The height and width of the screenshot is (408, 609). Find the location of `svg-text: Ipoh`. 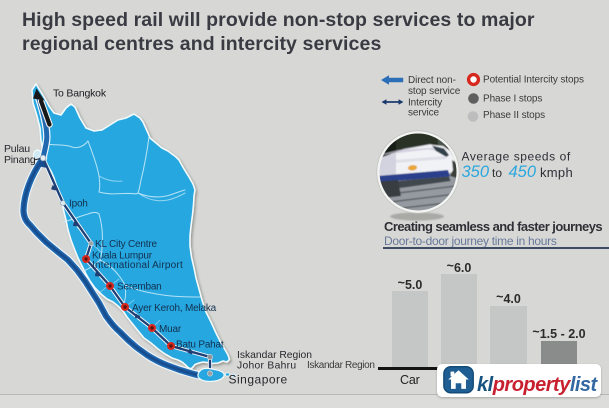

svg-text: Ipoh is located at coordinates (78, 204).